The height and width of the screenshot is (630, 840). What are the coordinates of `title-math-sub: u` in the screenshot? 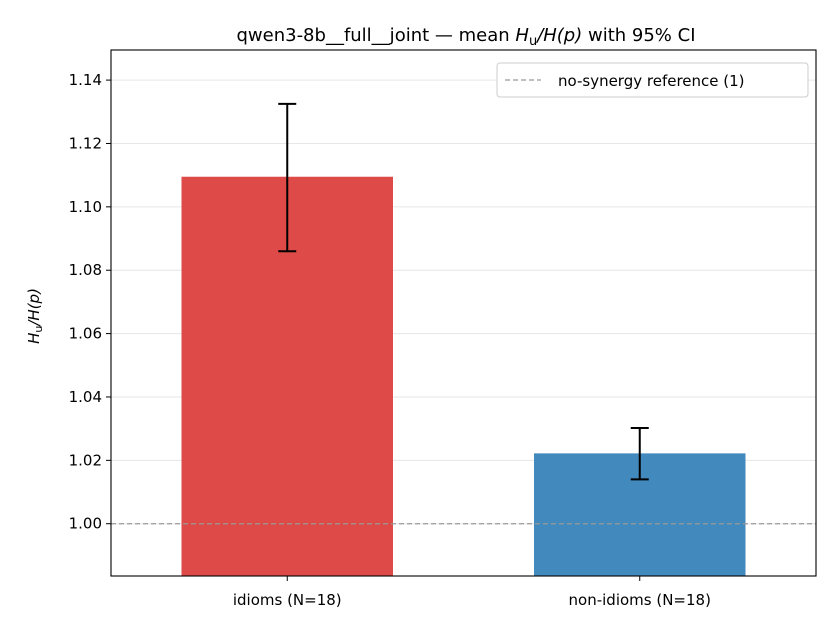 It's located at (533, 41).